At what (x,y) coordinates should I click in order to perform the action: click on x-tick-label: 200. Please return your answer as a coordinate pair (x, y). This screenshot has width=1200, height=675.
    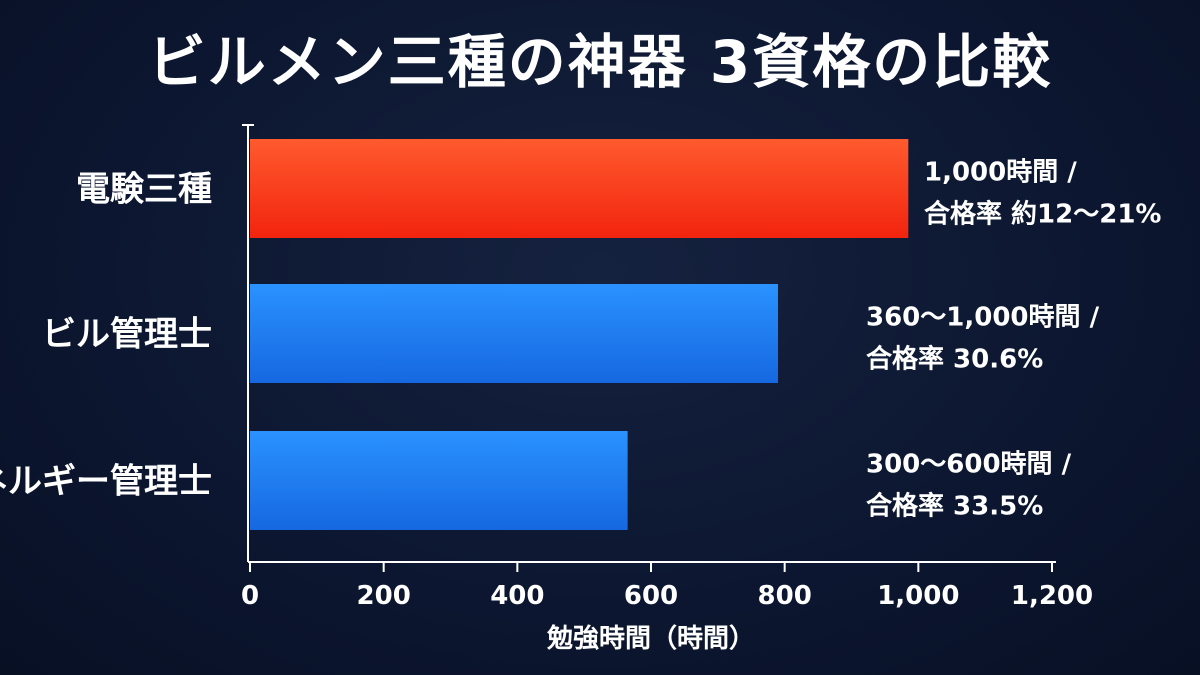
    Looking at the image, I should click on (384, 596).